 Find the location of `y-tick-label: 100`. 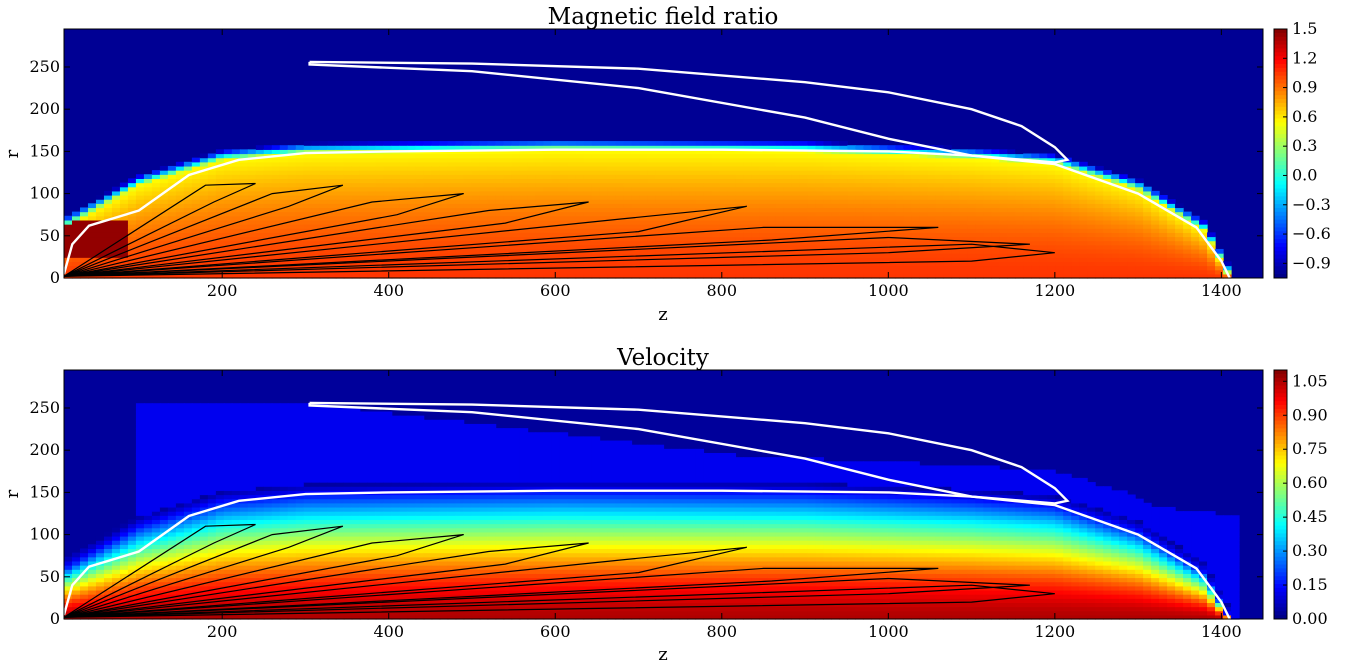

y-tick-label: 100 is located at coordinates (44, 193).